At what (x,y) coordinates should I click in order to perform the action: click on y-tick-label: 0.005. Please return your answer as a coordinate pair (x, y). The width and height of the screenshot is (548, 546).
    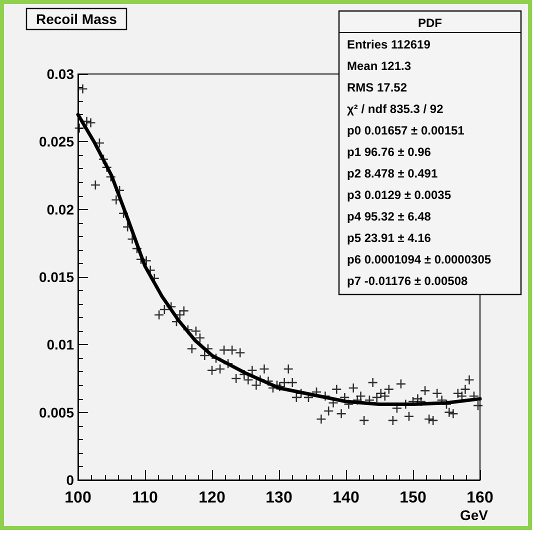
    Looking at the image, I should click on (56, 412).